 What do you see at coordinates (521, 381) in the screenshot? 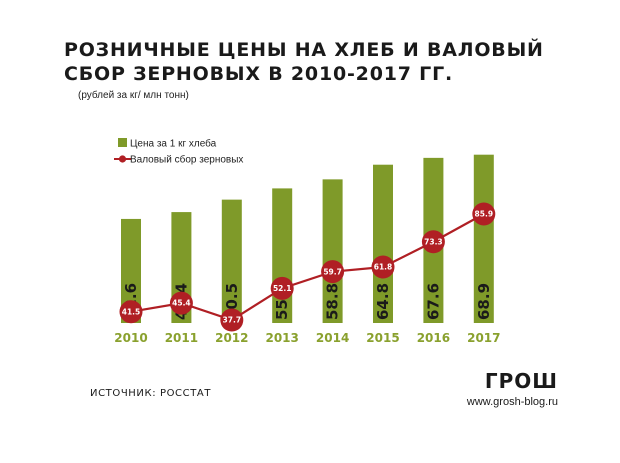
I see `brand-logo: ГРОШ` at bounding box center [521, 381].